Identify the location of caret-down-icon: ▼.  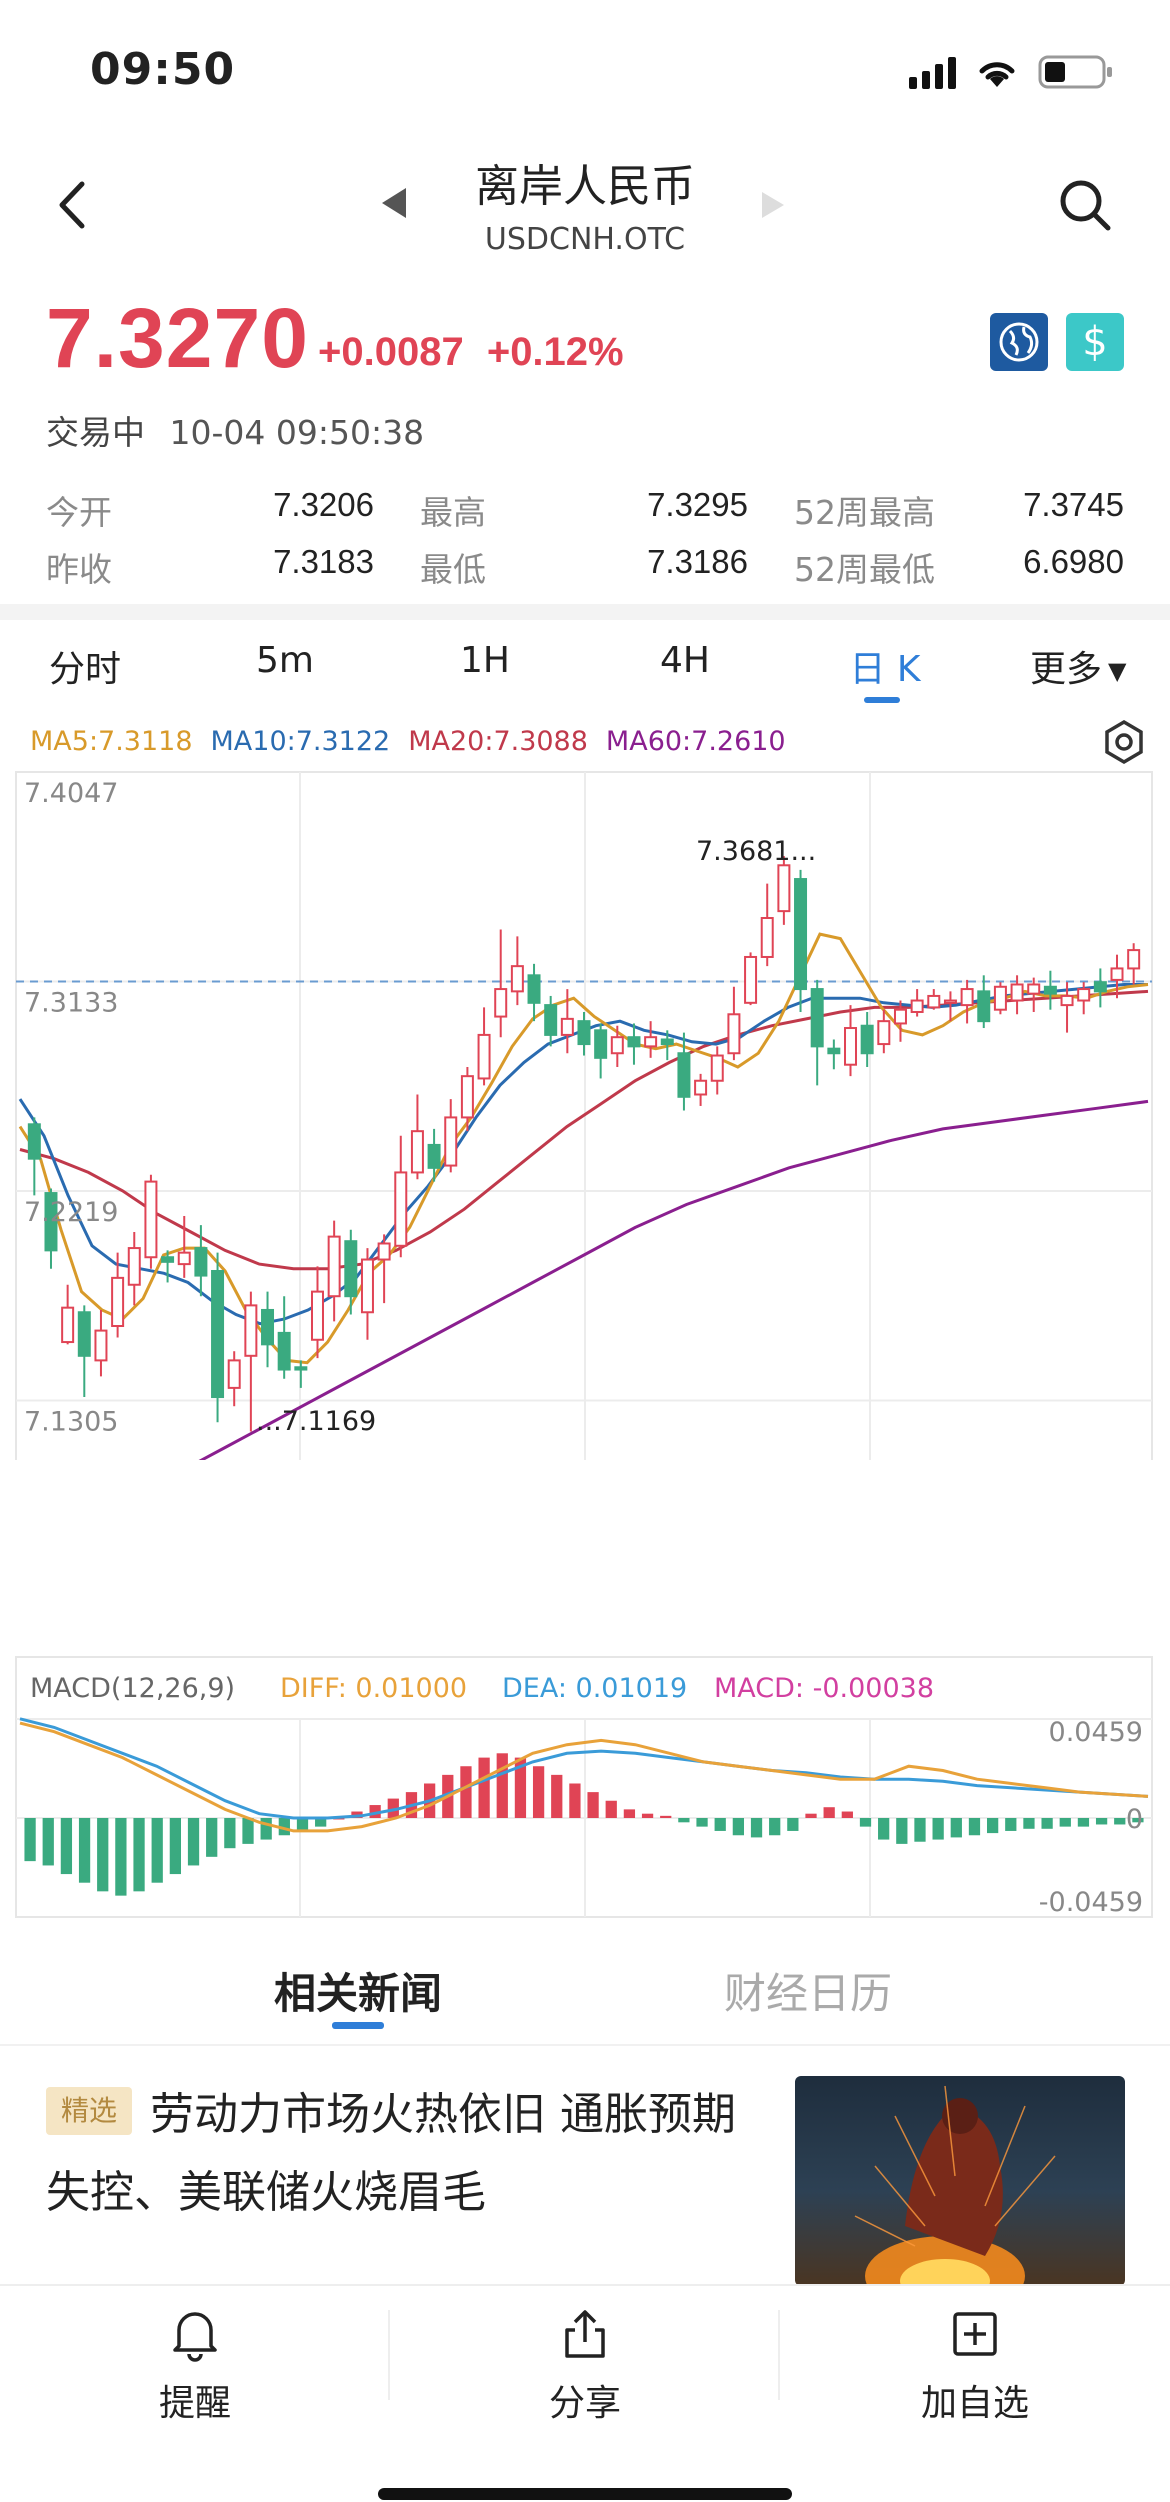
(1117, 671).